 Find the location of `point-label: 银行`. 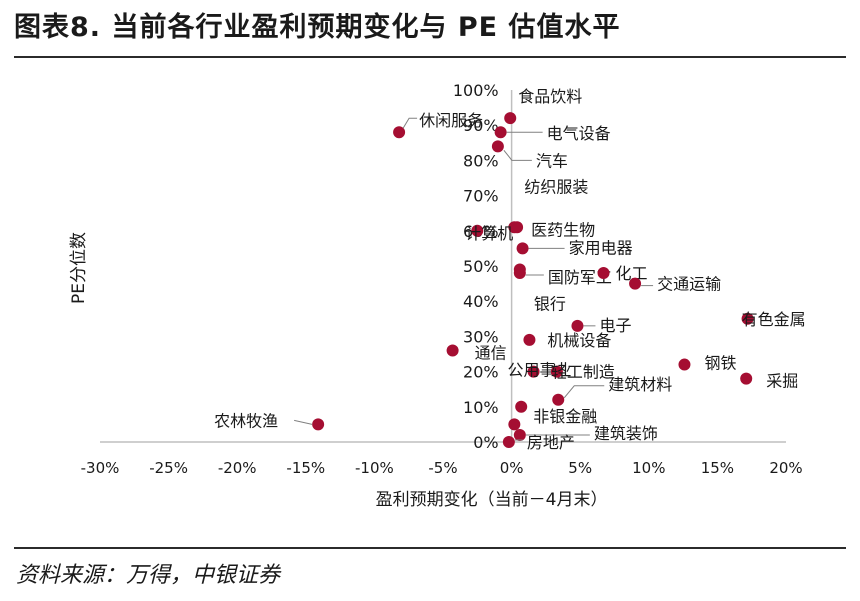

point-label: 银行 is located at coordinates (550, 304).